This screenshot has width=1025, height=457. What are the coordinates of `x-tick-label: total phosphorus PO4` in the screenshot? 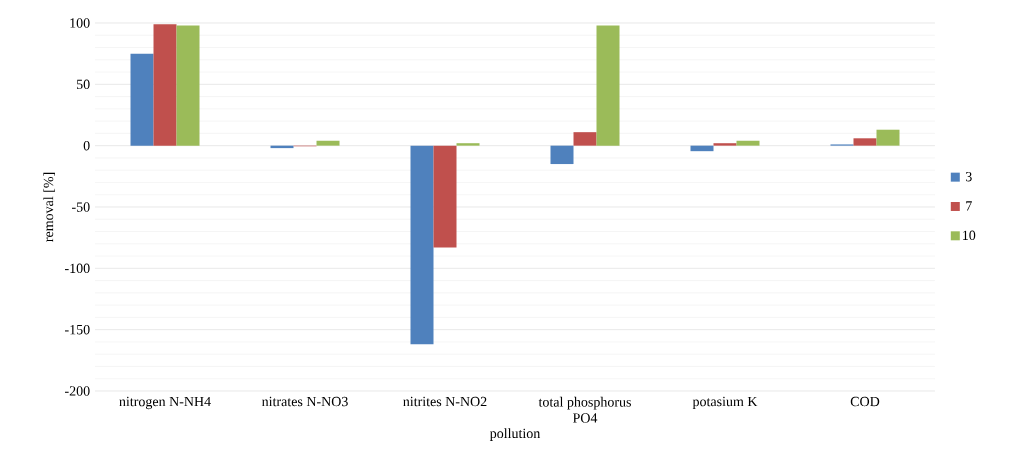 It's located at (584, 409).